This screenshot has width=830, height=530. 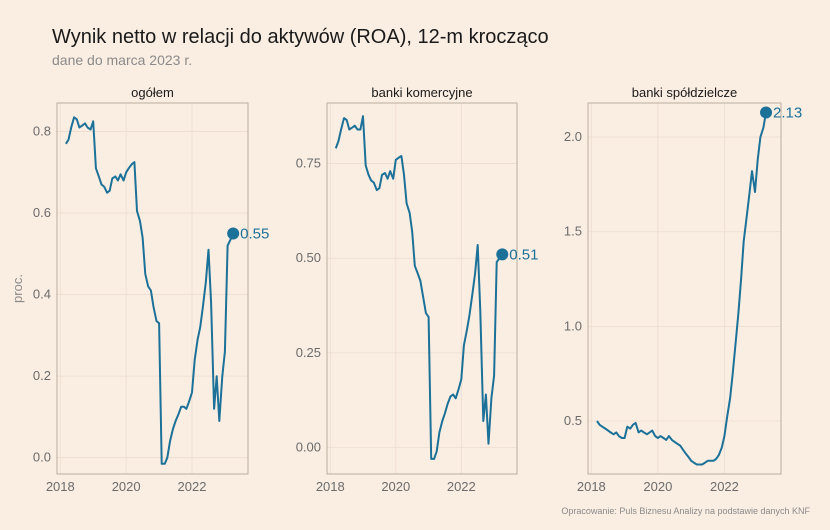 What do you see at coordinates (254, 233) in the screenshot?
I see `end-value-label: 0.55` at bounding box center [254, 233].